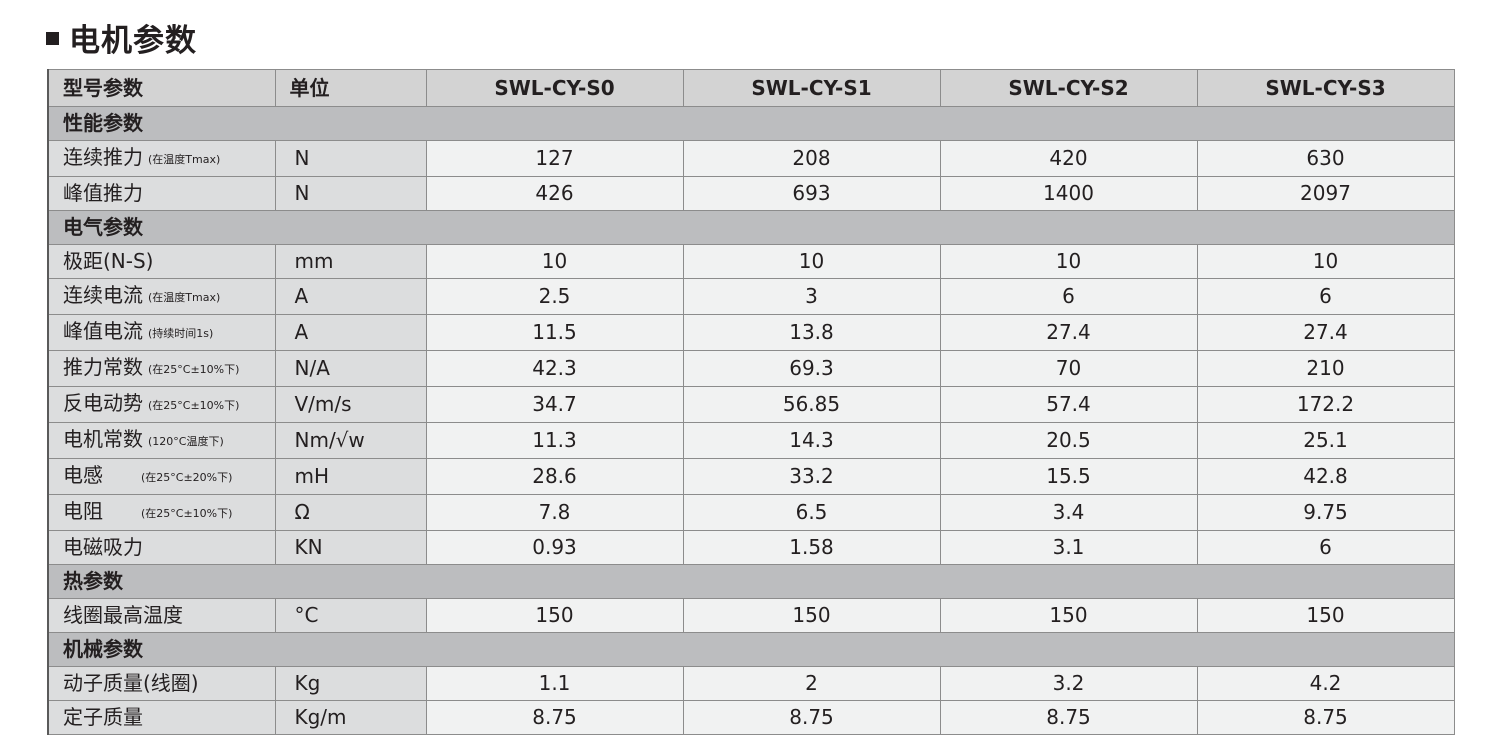  I want to click on param-label: 峰值电流, so click(103, 331).